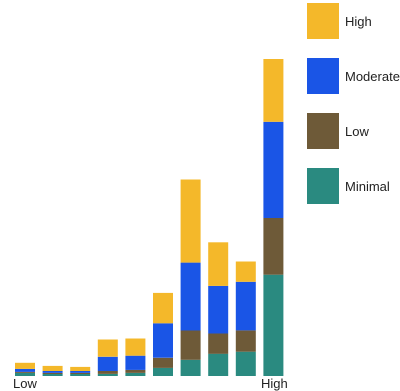 The image size is (400, 391). I want to click on x-axis-low-label: Low, so click(25, 383).